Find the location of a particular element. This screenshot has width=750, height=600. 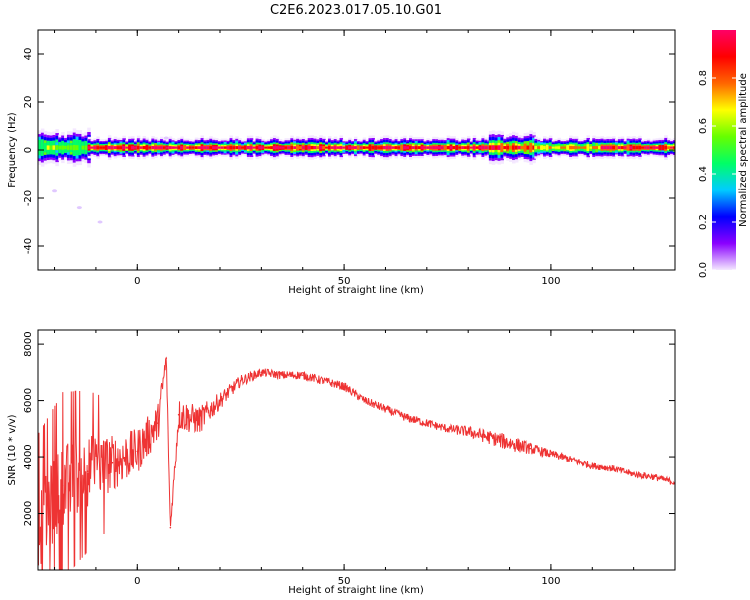

y-tick-label: 8000 is located at coordinates (28, 343).